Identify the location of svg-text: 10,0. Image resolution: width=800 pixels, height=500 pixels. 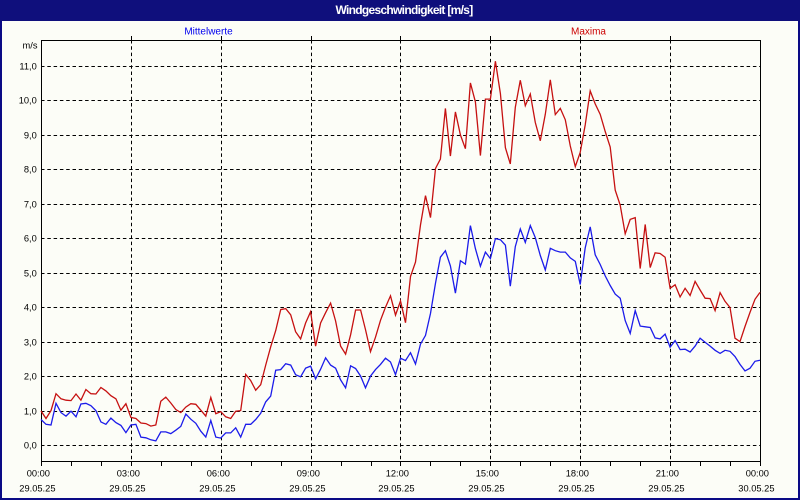
(28, 101).